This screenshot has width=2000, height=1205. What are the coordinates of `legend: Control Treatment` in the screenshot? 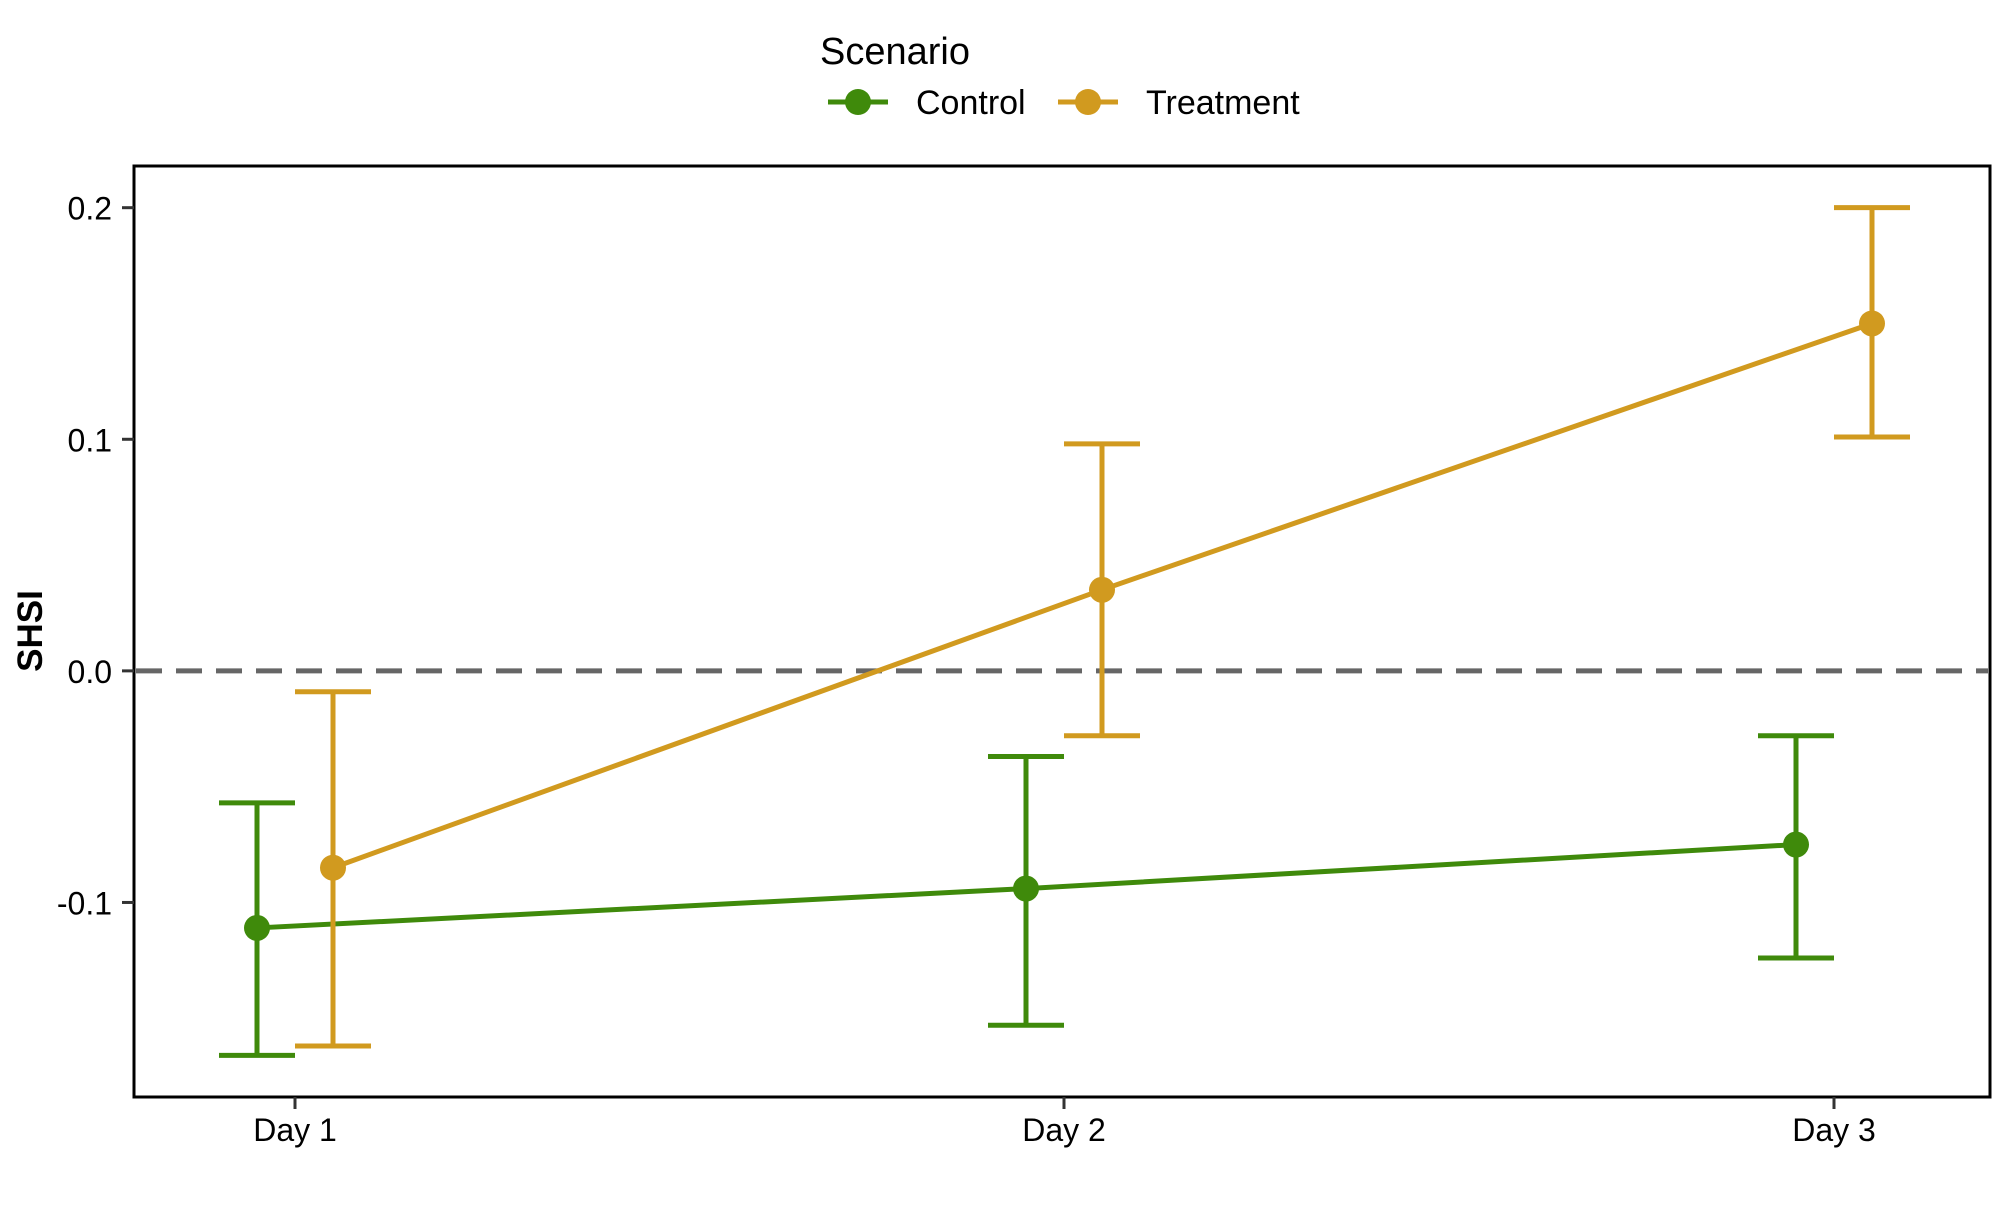 It's located at (1064, 103).